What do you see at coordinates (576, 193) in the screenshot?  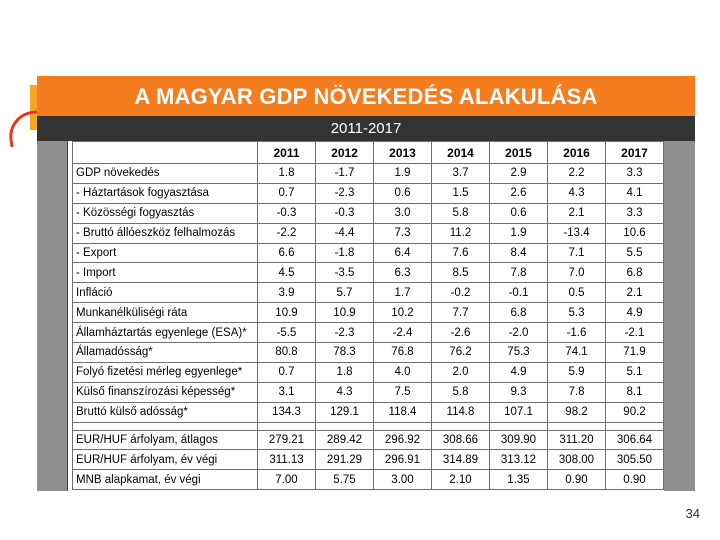 I see `value-cell: 4.3` at bounding box center [576, 193].